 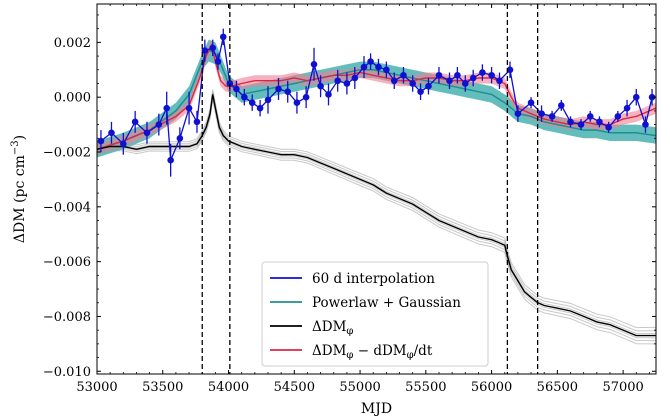 What do you see at coordinates (359, 387) in the screenshot?
I see `x-tick-label: 55000` at bounding box center [359, 387].